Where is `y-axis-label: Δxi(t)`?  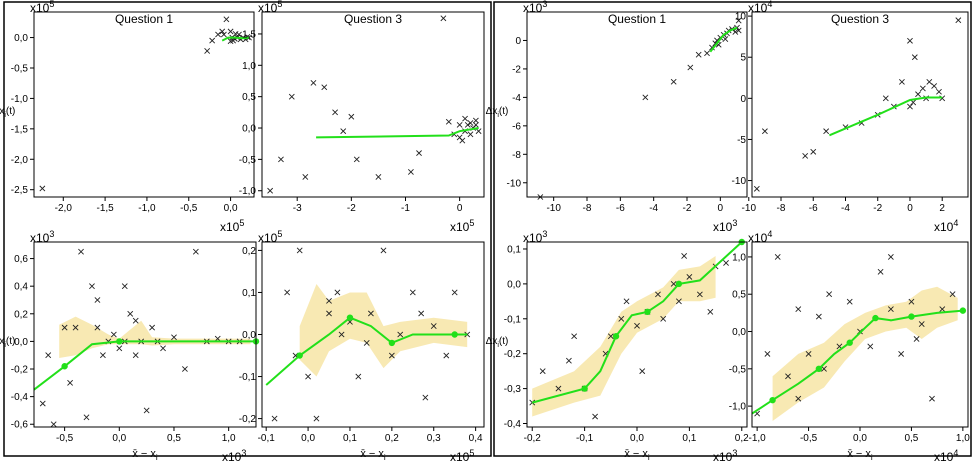
y-axis-label: Δxi(t) is located at coordinates (7, 342).